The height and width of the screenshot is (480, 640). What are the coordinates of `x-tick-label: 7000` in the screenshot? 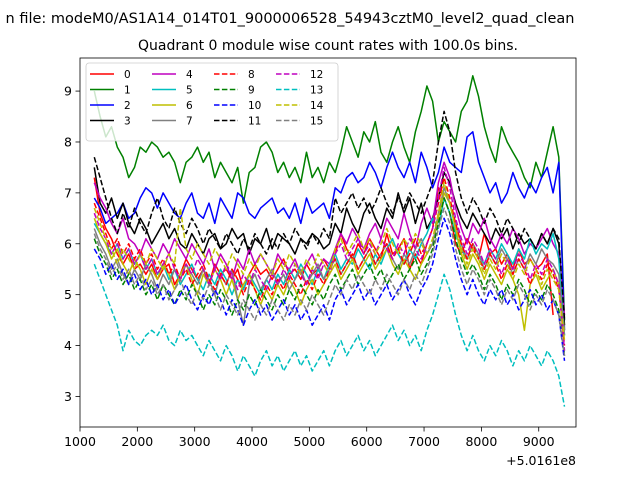 It's located at (424, 441).